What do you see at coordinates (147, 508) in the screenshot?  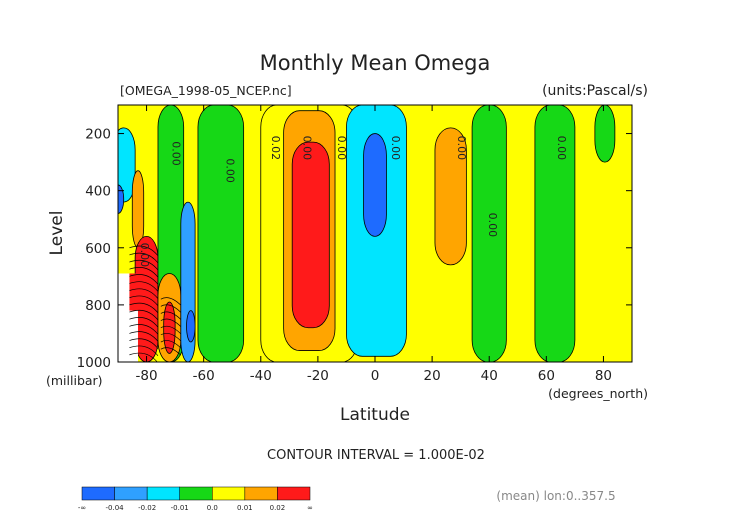 I see `legend-label-3: -0.02` at bounding box center [147, 508].